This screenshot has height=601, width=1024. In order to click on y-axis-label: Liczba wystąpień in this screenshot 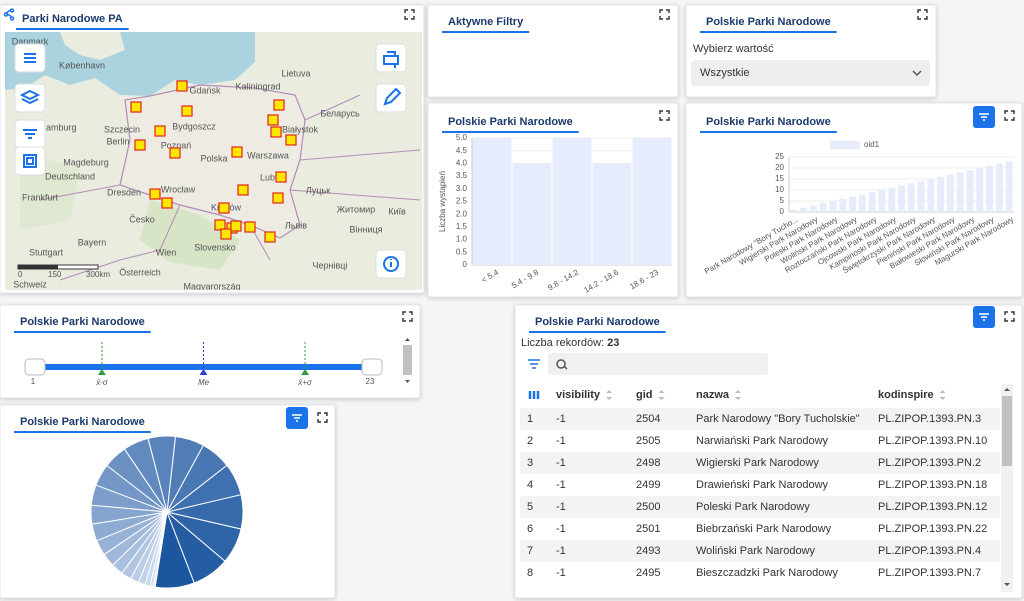, I will do `click(442, 201)`.